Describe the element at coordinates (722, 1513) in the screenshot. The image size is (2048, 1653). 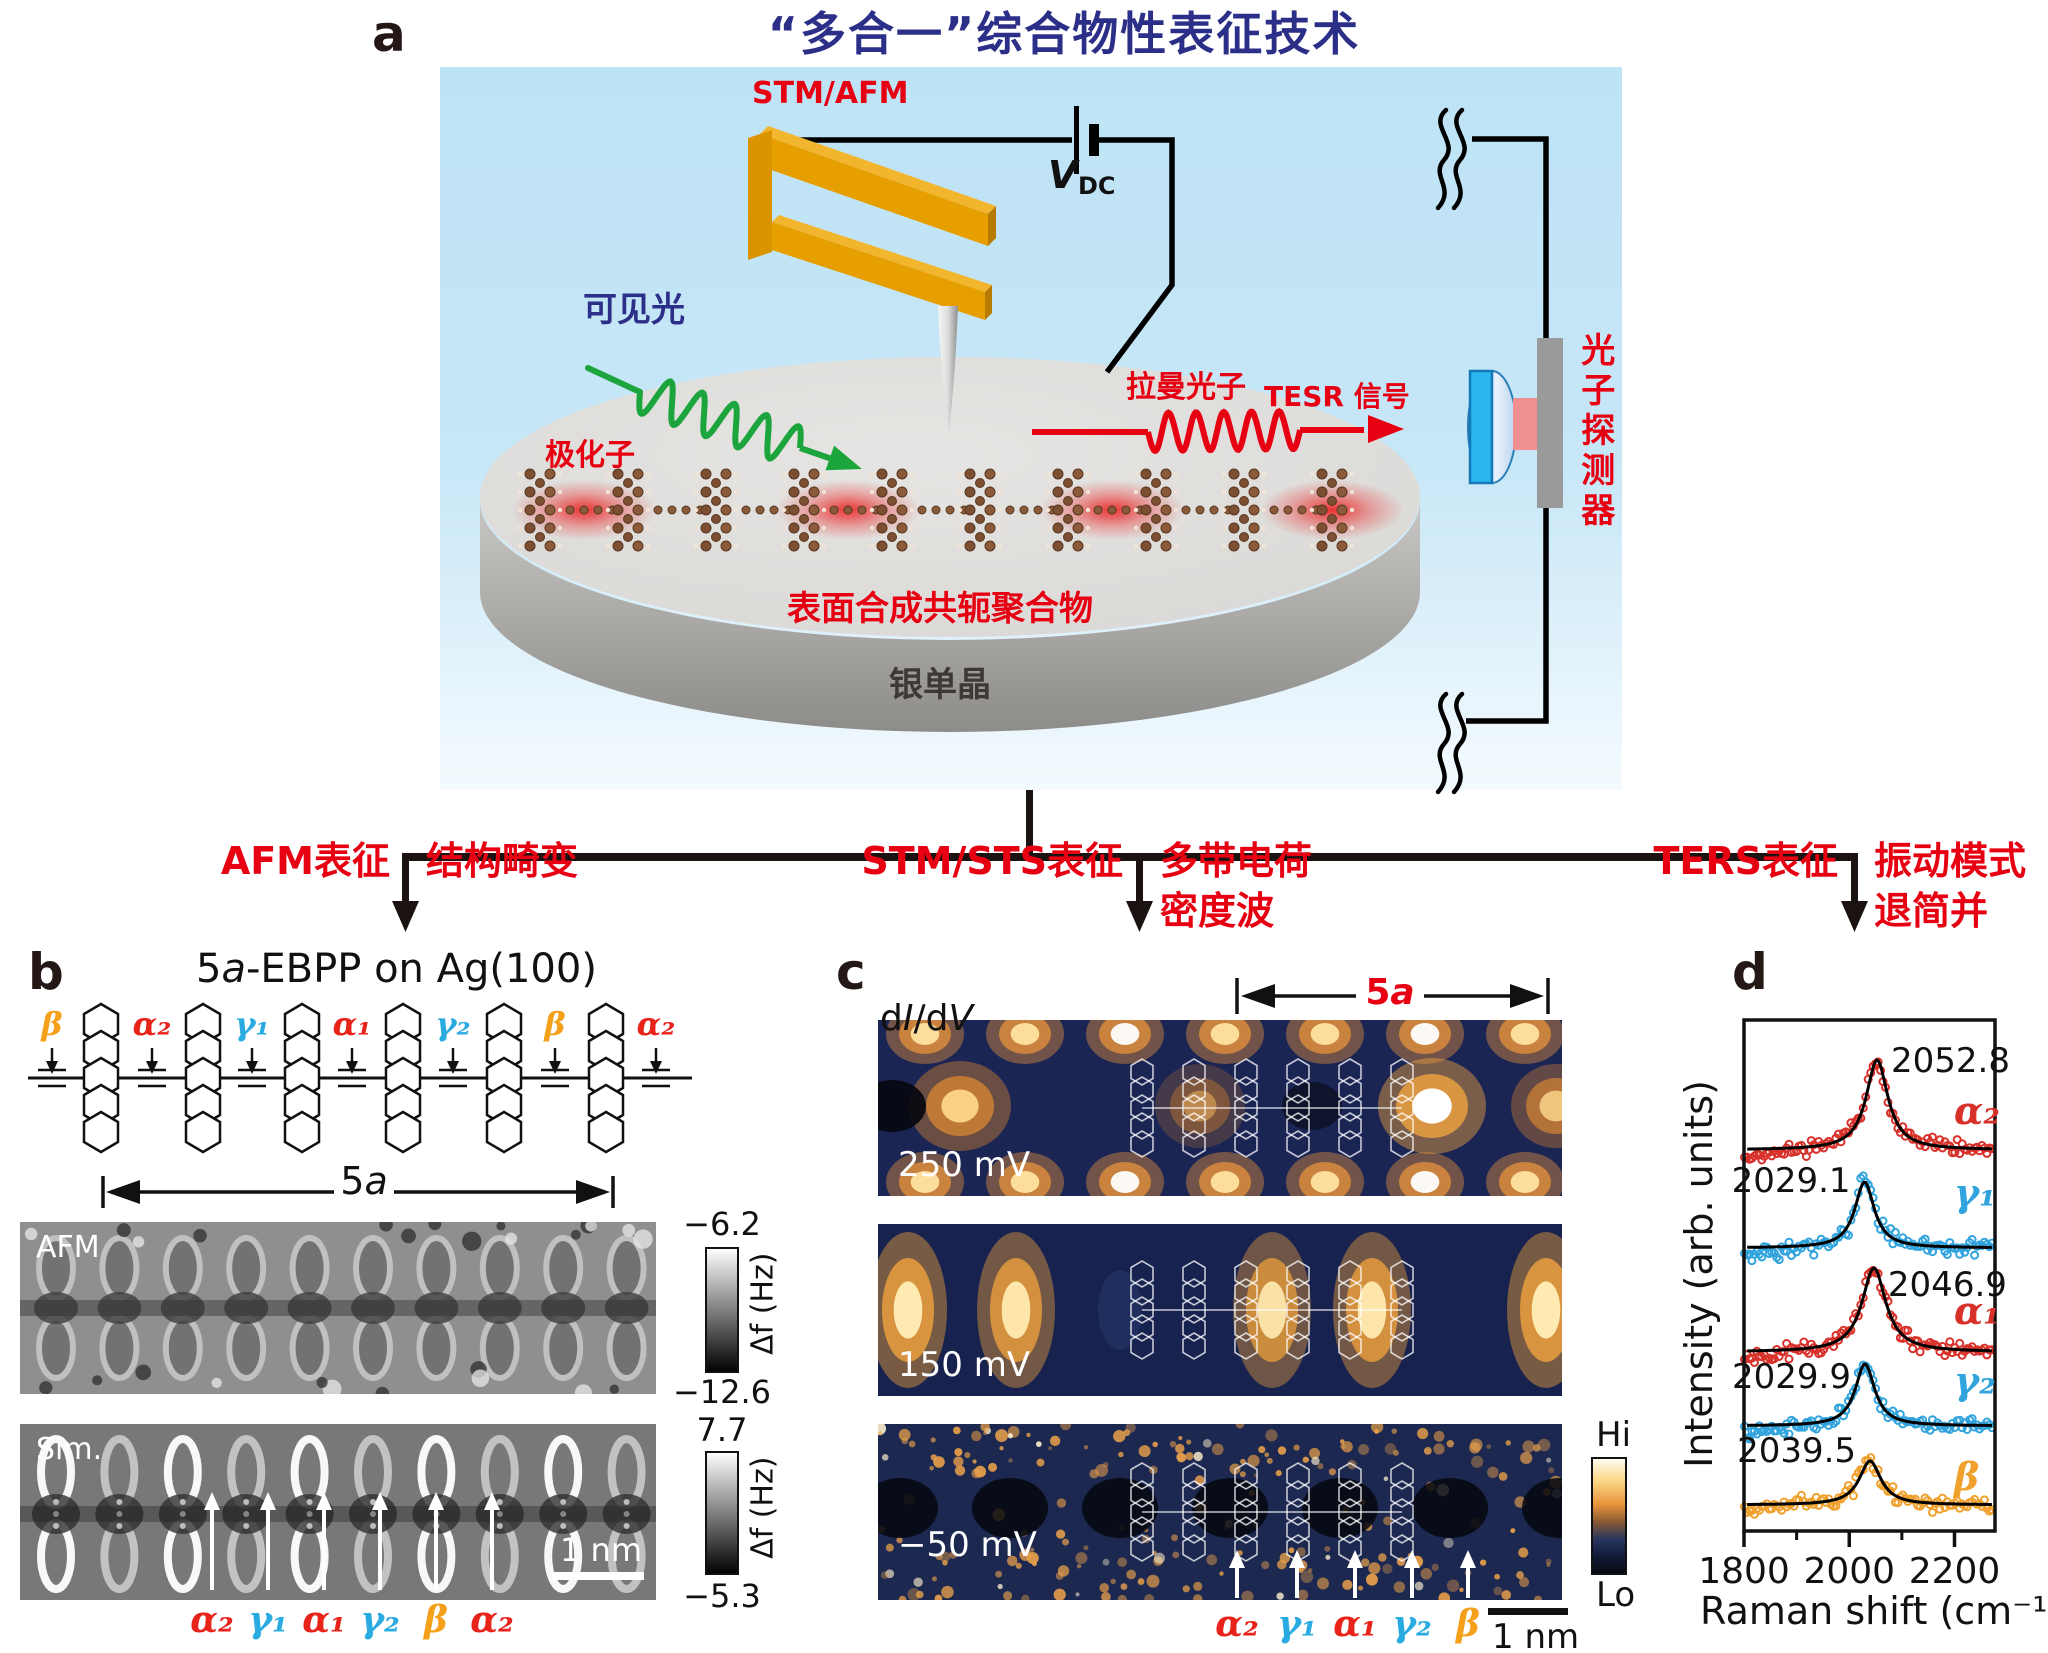
I see `sim-colorbar` at that location.